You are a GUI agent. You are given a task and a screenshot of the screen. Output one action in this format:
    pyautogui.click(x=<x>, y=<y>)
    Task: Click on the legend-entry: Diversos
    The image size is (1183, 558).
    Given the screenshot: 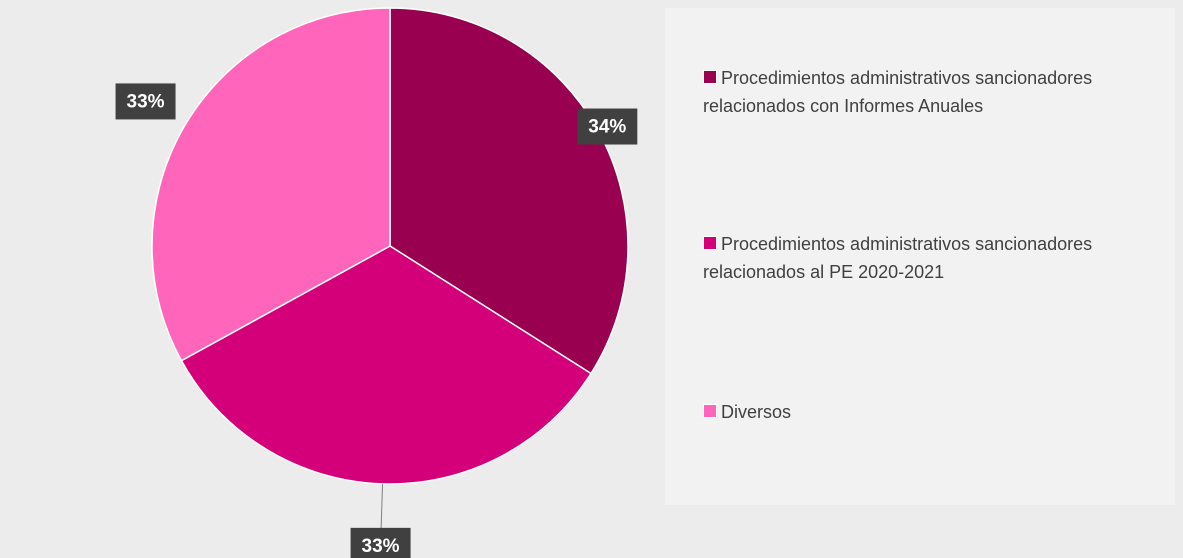 What is the action you would take?
    pyautogui.click(x=938, y=412)
    